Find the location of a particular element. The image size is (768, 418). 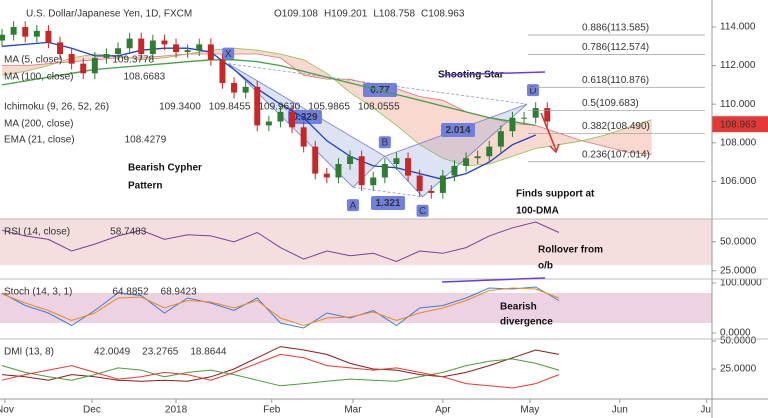

last-price-box is located at coordinates (740, 124).